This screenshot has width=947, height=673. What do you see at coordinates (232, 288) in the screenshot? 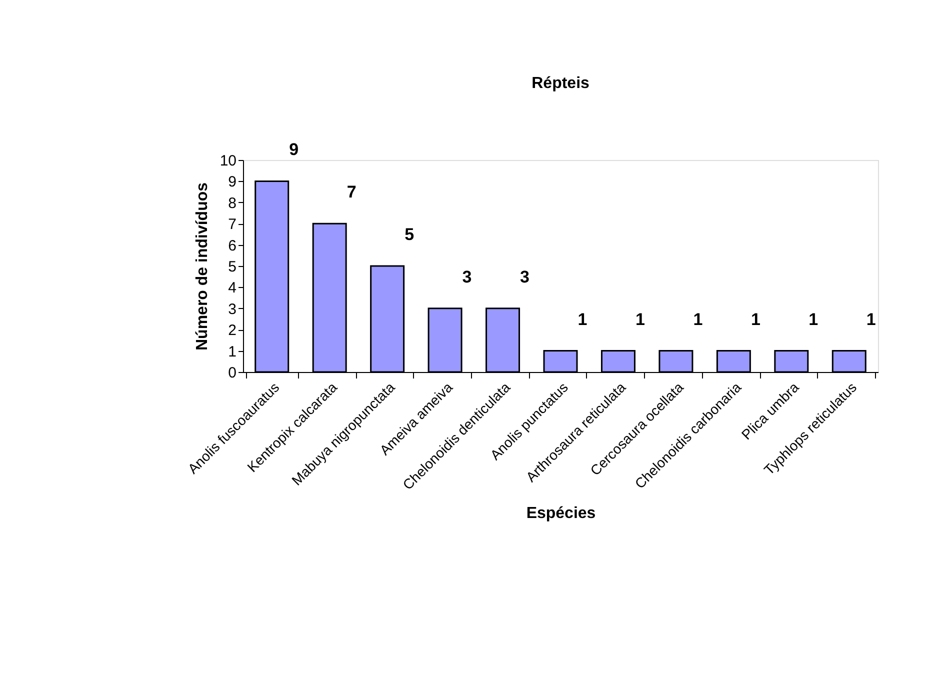
I see `y-tick-label: 4` at bounding box center [232, 288].